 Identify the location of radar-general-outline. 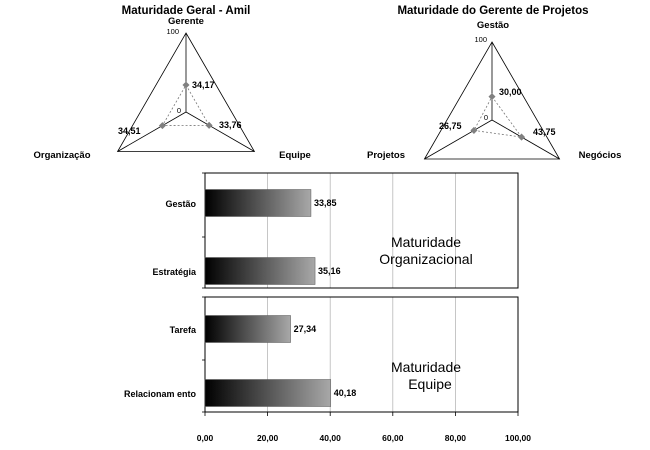
(186, 92).